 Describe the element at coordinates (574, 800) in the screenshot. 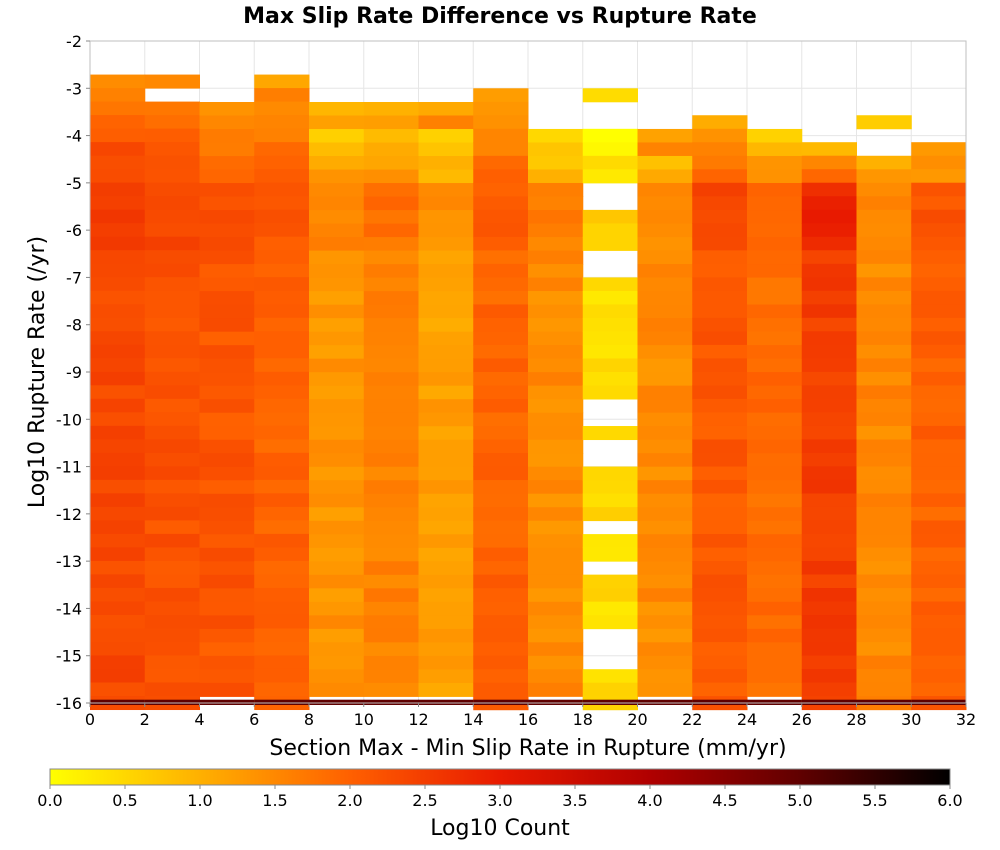

I see `colorbar-tick-label: 3.5` at that location.